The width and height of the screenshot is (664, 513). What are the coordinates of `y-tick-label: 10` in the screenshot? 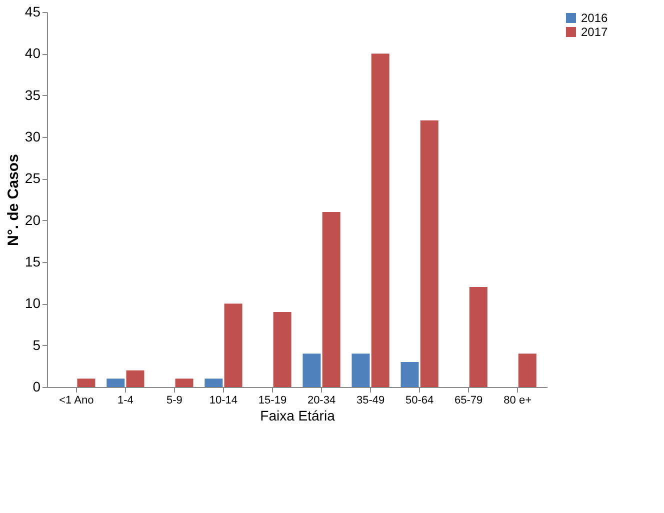 It's located at (32, 303).